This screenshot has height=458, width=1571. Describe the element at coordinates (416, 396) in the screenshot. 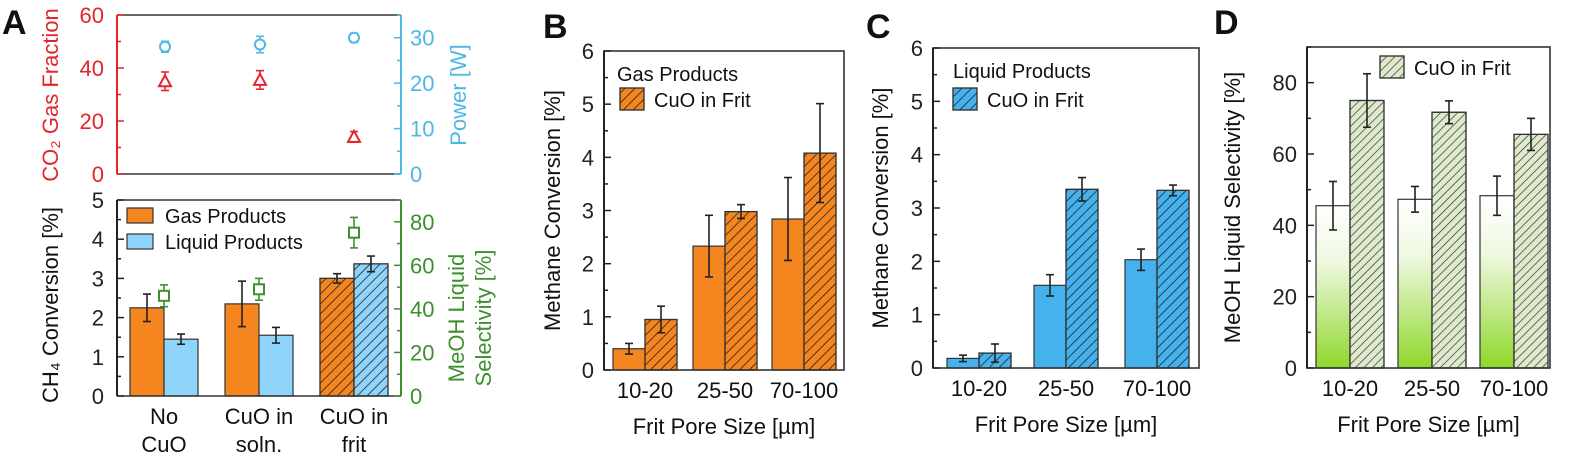

I see `a-bottom-right-axis-tick-label: 0` at that location.